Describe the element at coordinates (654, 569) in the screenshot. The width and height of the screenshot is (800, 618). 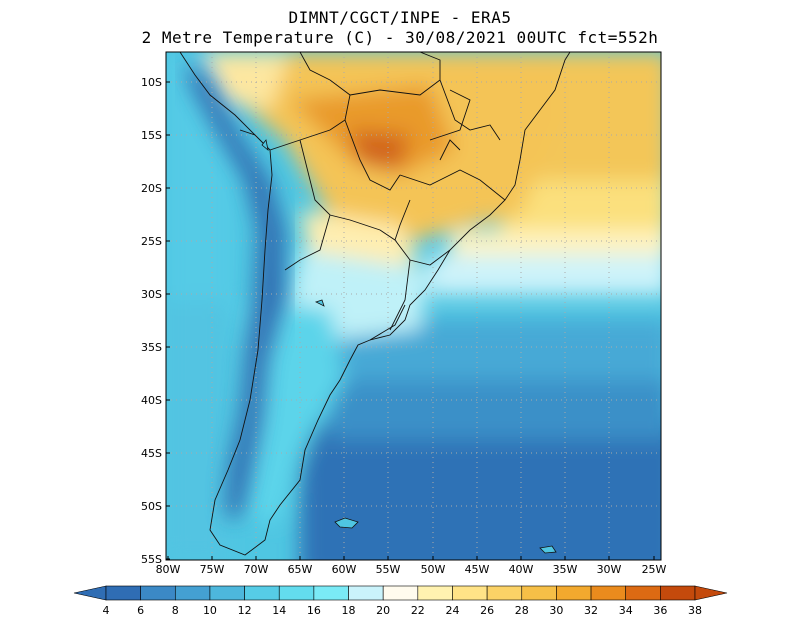
I see `lon-label: 25W` at that location.